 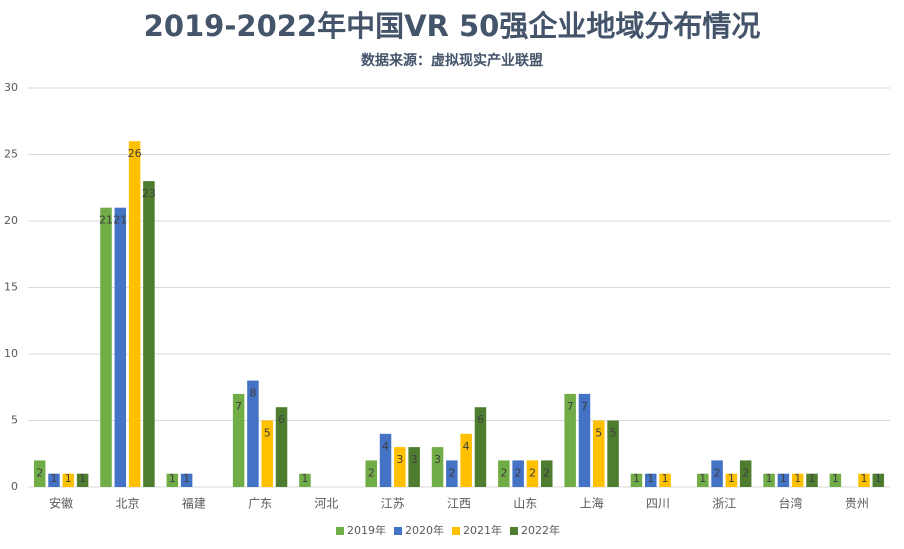 What do you see at coordinates (724, 504) in the screenshot?
I see `x-tick-label: 浙江` at bounding box center [724, 504].